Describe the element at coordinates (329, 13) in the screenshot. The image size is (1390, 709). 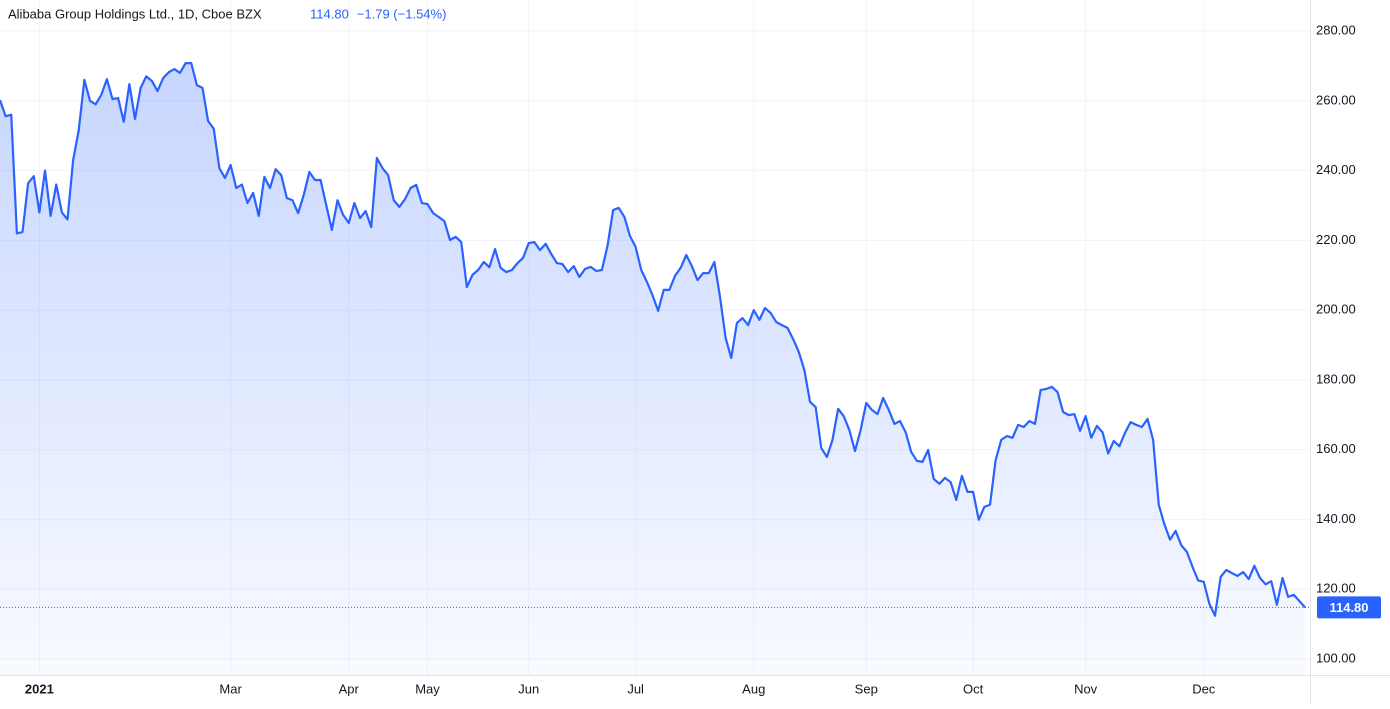
I see `last-value: 114.80` at that location.